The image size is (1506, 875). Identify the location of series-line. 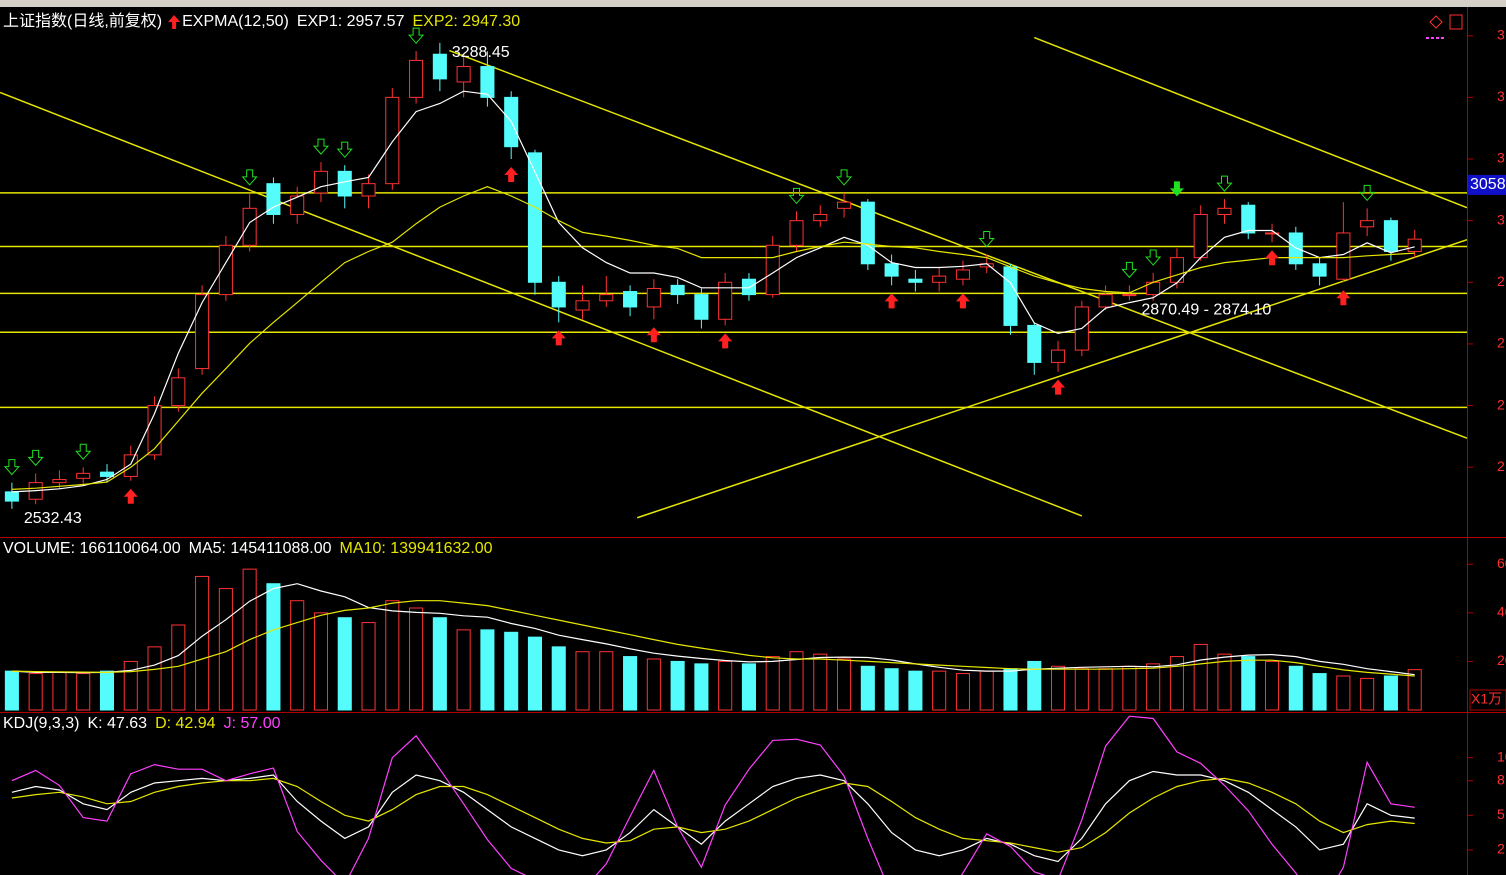
(713, 638).